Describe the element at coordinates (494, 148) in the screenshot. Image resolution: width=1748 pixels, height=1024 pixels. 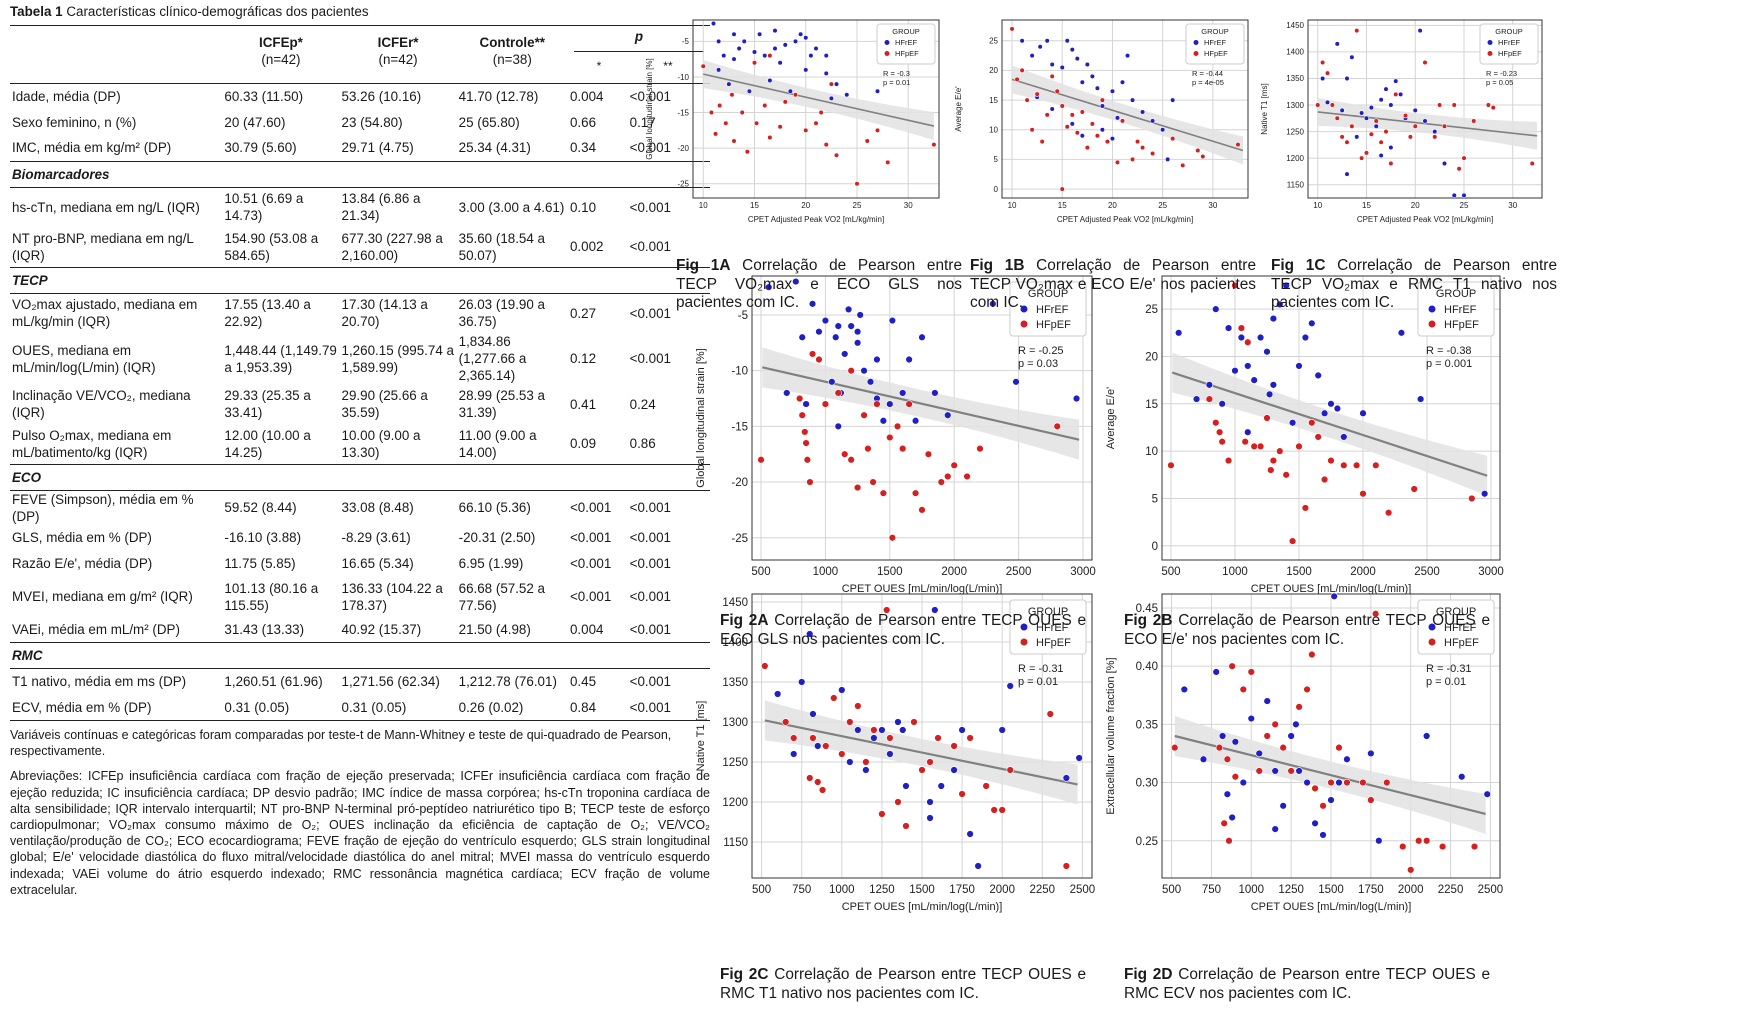
I see `cell-c: 25.34 (4.31)` at that location.